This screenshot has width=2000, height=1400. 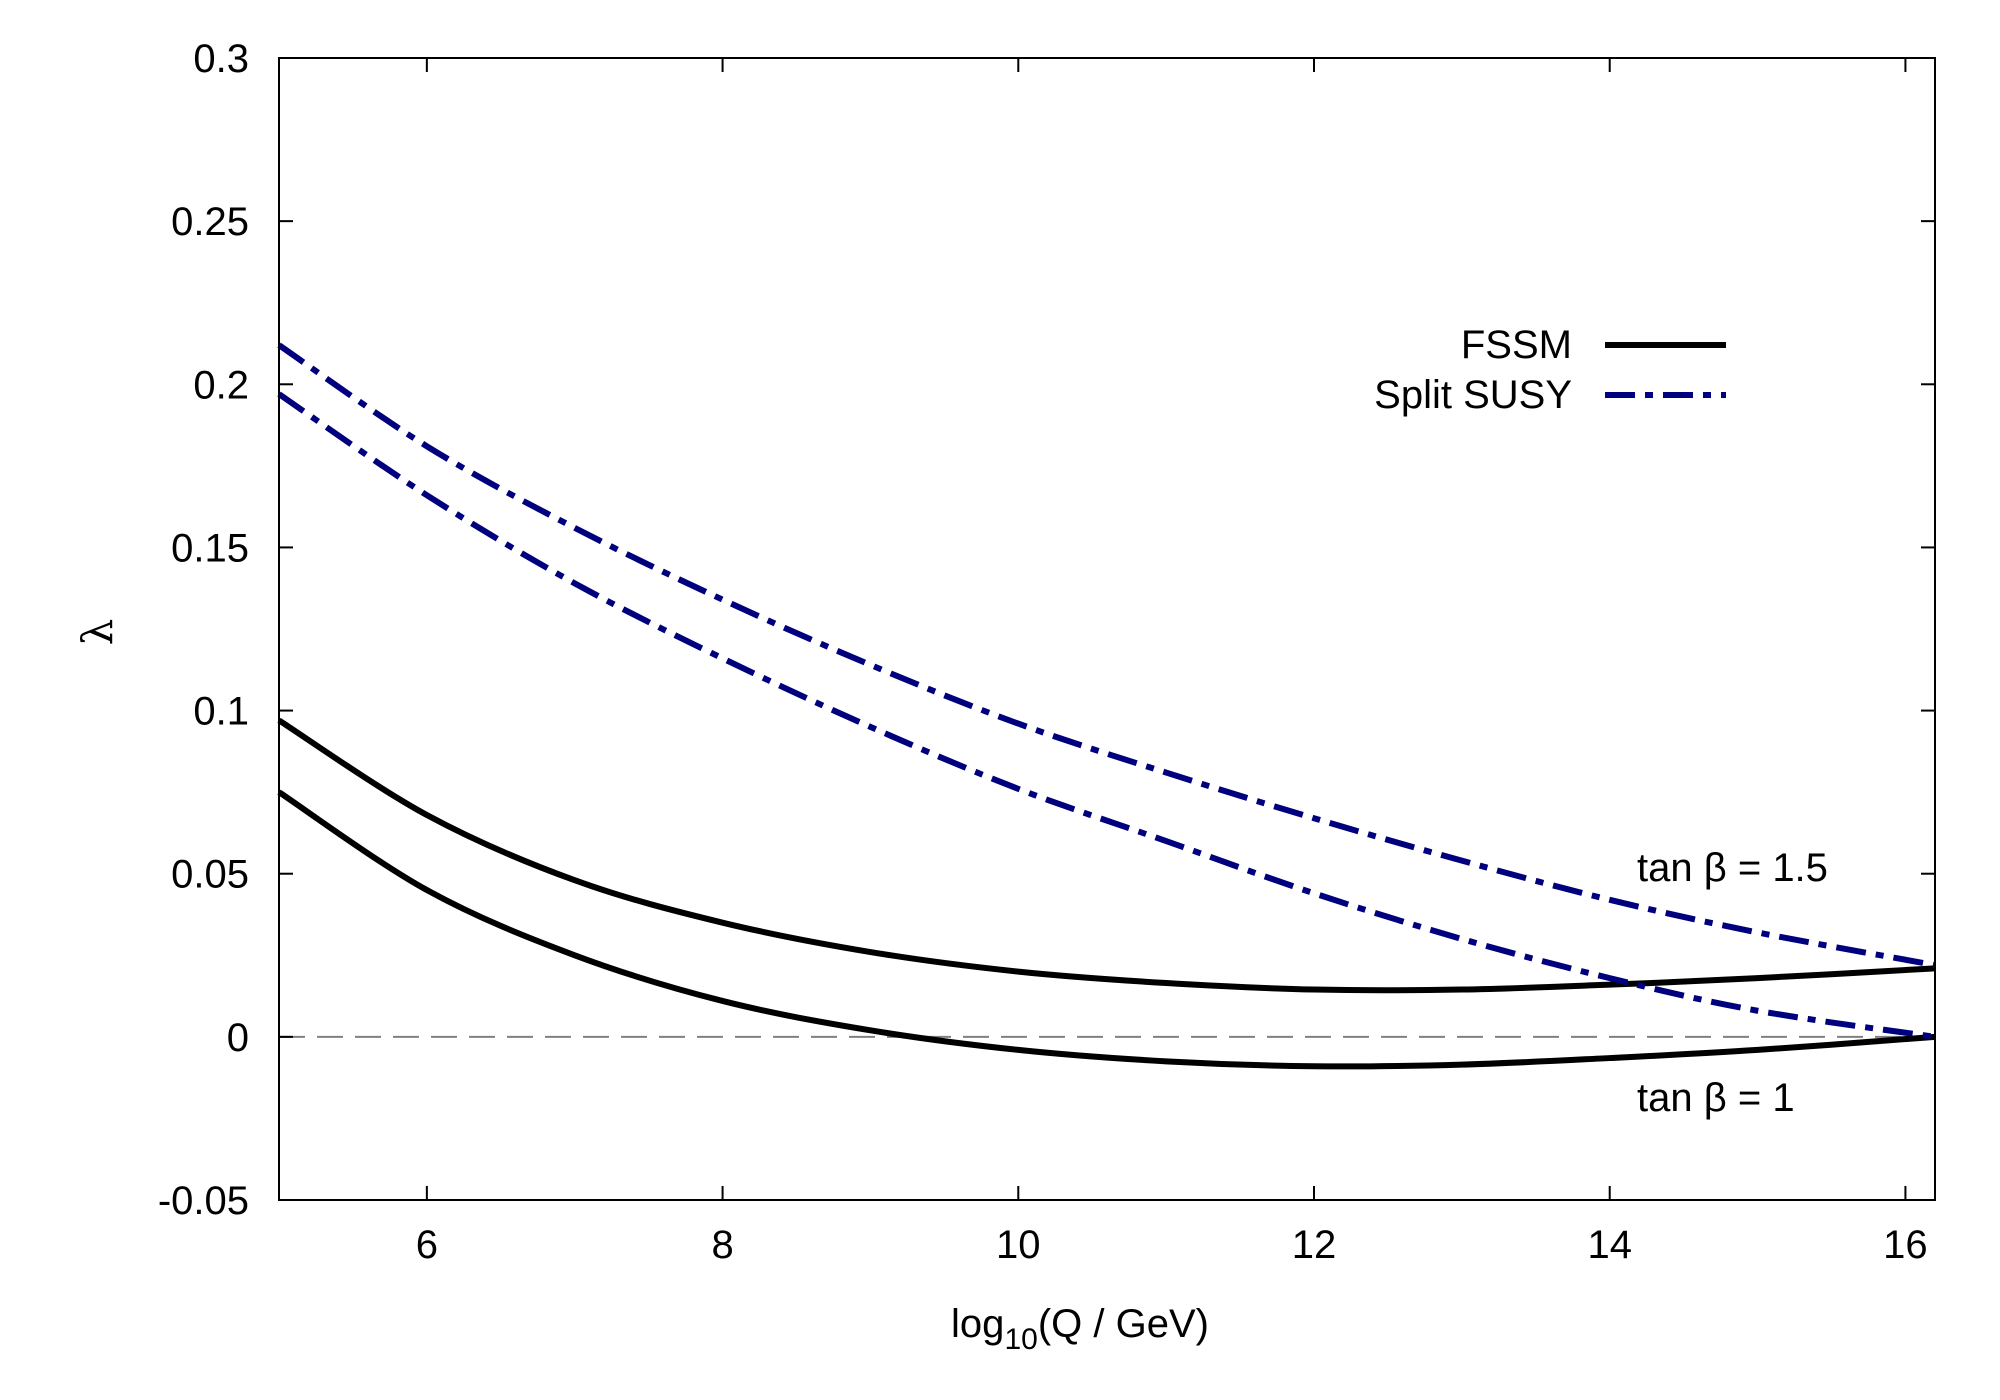 I want to click on y-tick-label: 0.15, so click(x=210, y=548).